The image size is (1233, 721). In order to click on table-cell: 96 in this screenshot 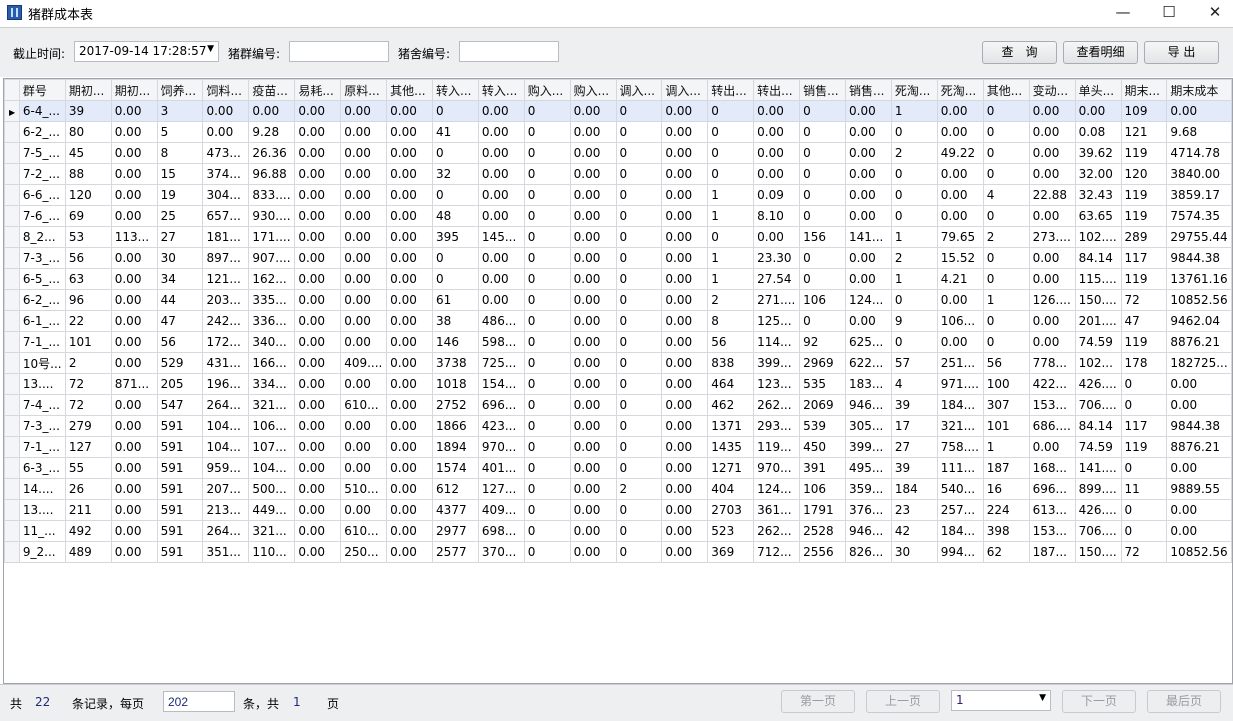, I will do `click(88, 300)`.